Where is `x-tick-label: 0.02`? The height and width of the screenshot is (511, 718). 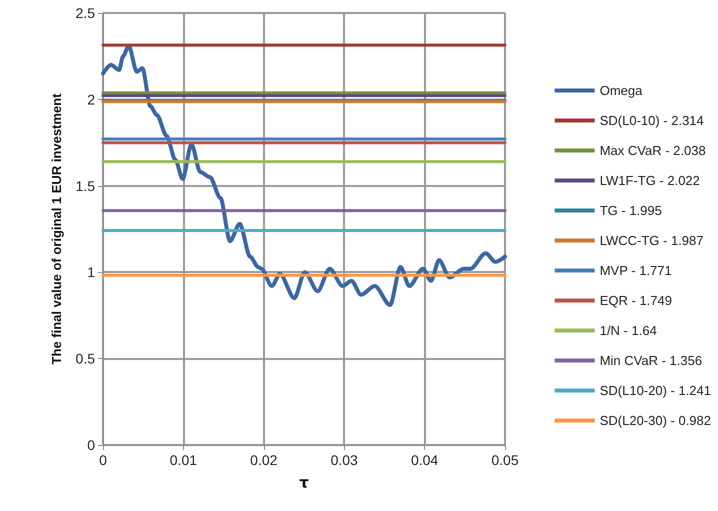
x-tick-label: 0.02 is located at coordinates (264, 460).